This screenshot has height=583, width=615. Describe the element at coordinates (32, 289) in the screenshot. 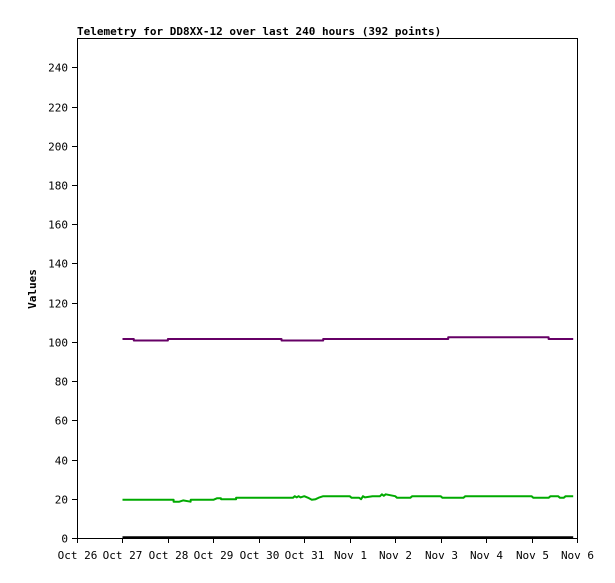

I see `y-axis-label: Values` at that location.